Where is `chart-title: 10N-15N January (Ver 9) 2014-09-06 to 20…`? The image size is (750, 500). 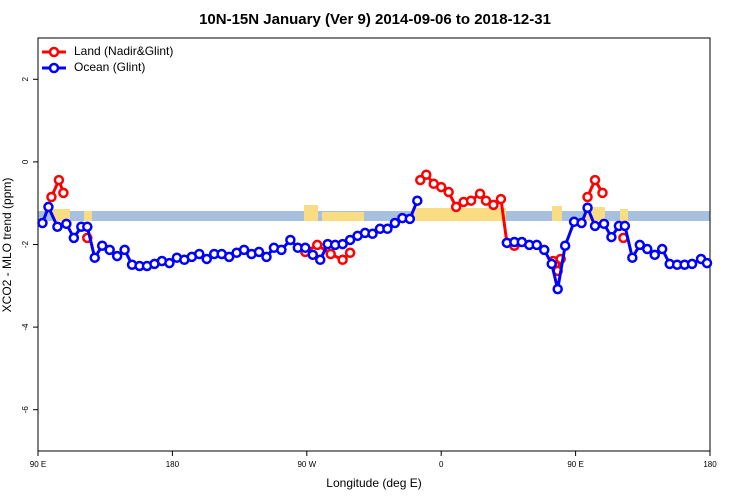
chart-title: 10N-15N January (Ver 9) 2014-09-06 to 20… is located at coordinates (375, 19).